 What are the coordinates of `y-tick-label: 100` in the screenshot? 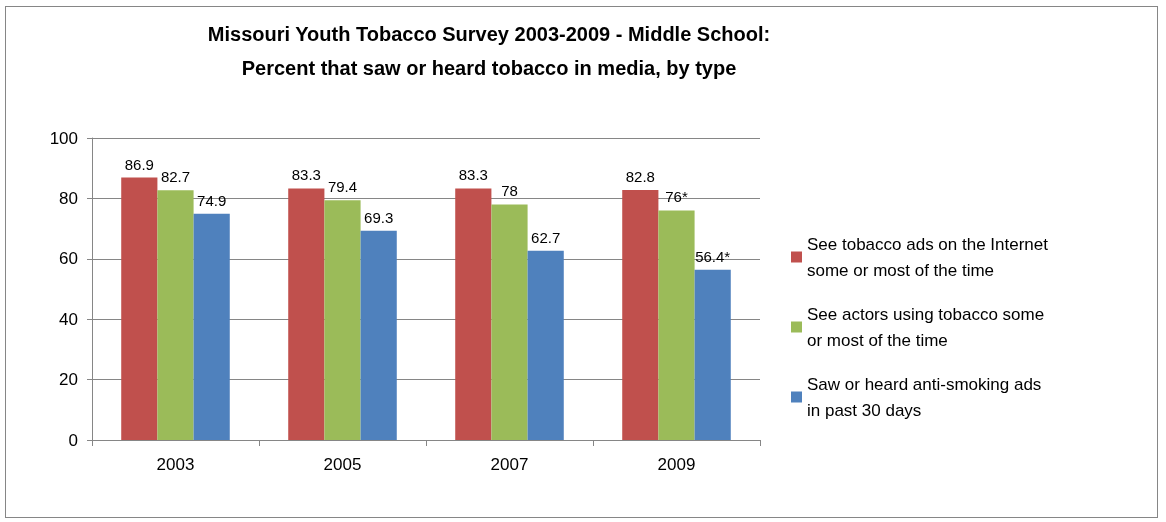 It's located at (63, 138).